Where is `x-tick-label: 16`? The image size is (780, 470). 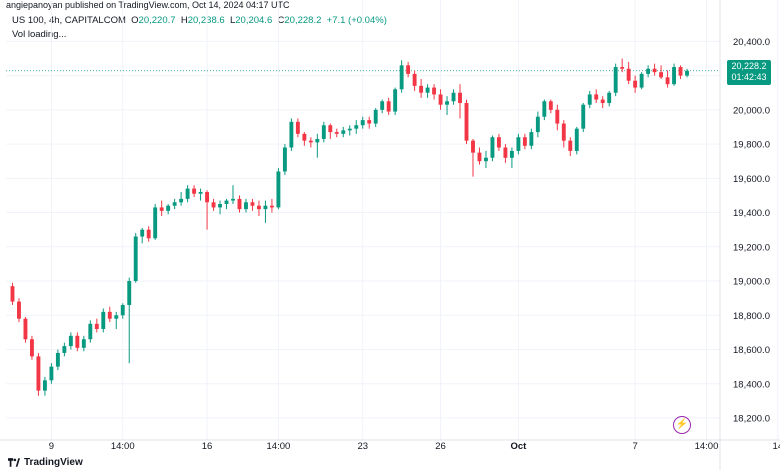 x-tick-label: 16 is located at coordinates (207, 446).